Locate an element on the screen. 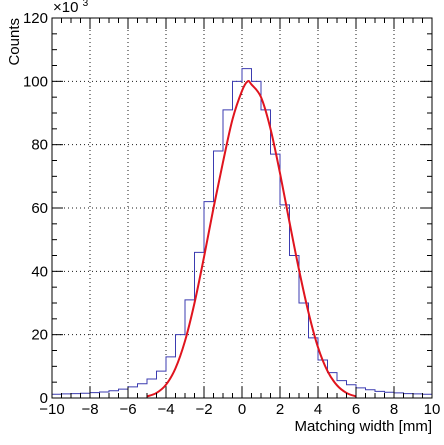 The width and height of the screenshot is (444, 445). y-scale-multiplier: ×10 3 is located at coordinates (71, 8).